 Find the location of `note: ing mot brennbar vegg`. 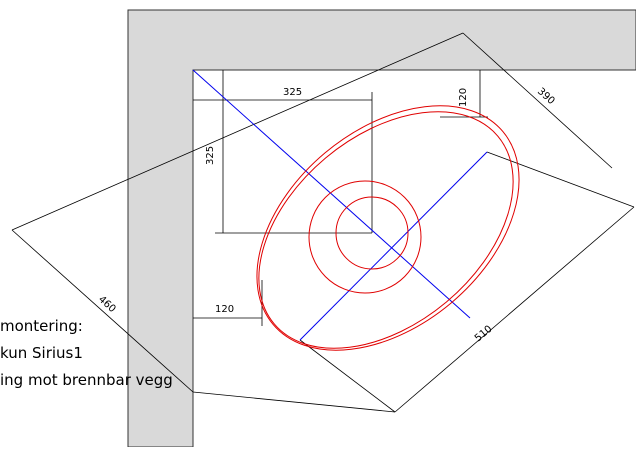

note: ing mot brennbar vegg is located at coordinates (86, 380).